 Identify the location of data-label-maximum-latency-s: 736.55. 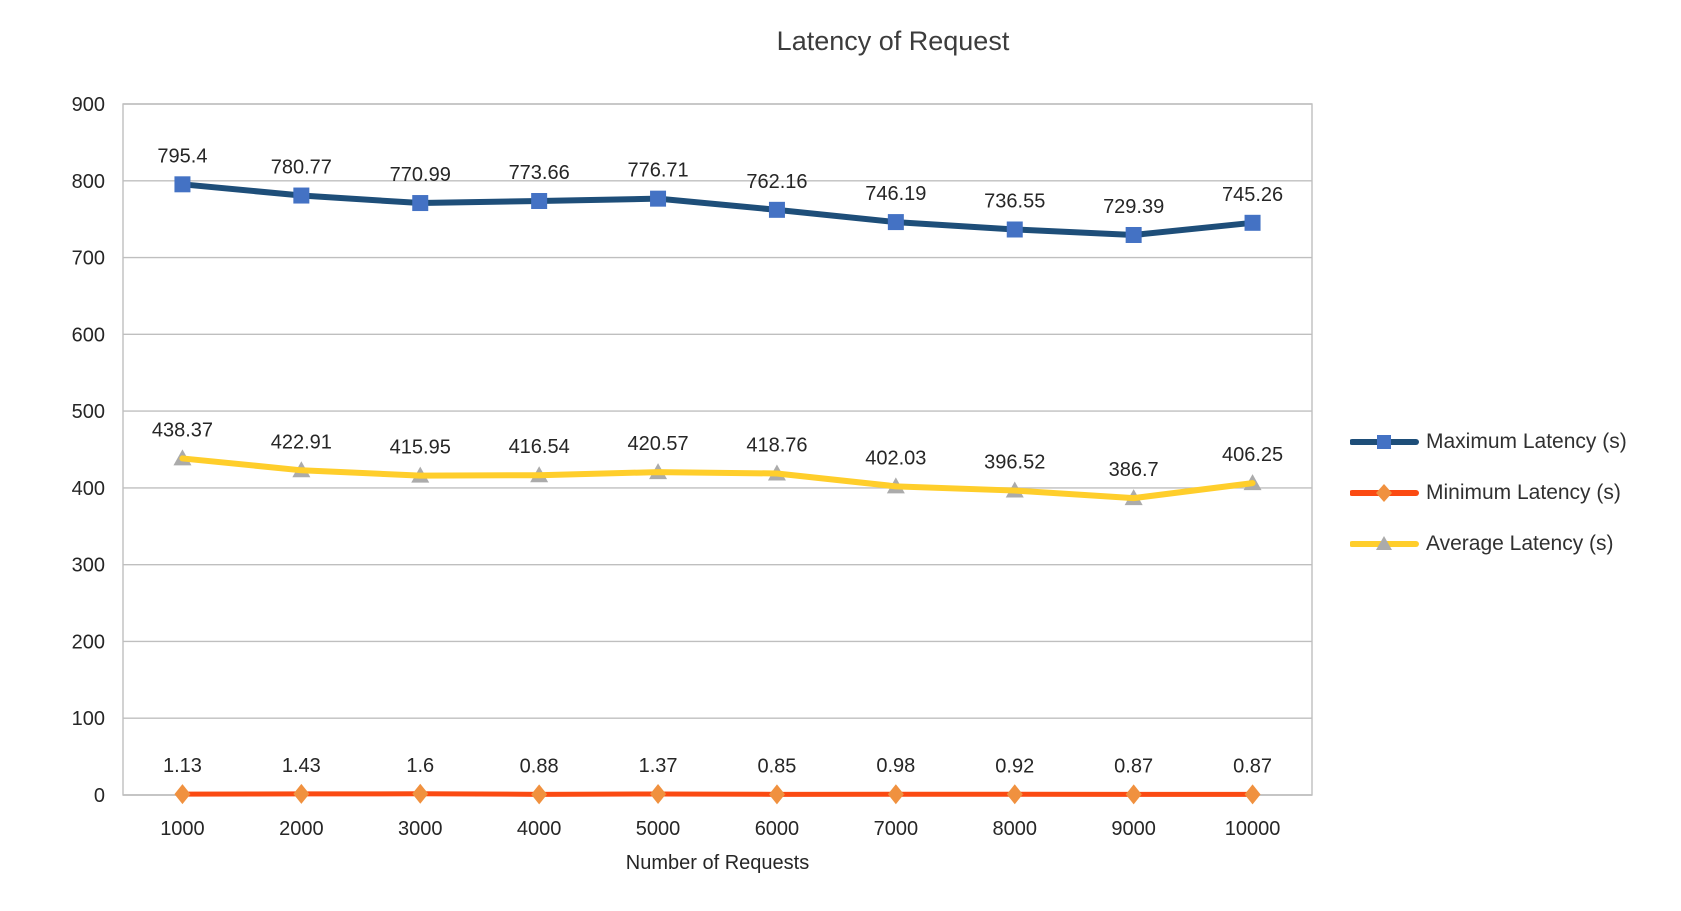
(1014, 201).